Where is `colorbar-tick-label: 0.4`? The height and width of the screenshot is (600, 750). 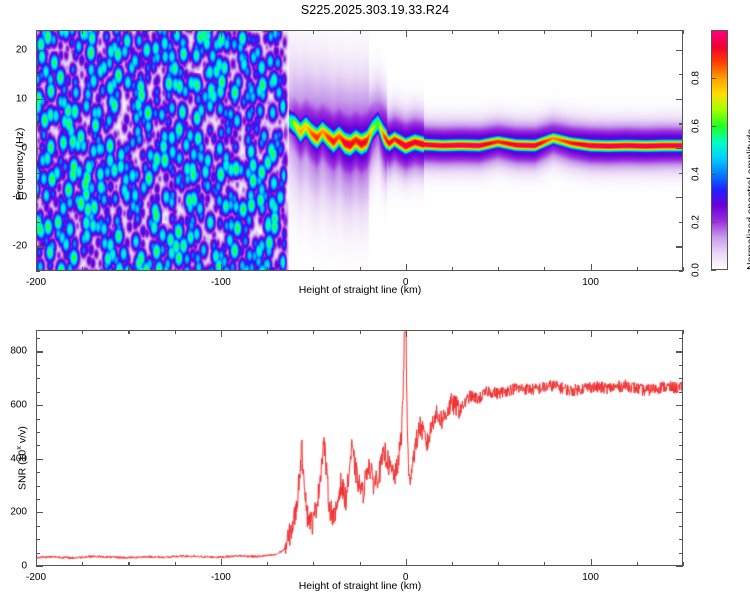 colorbar-tick-label: 0.4 is located at coordinates (696, 174).